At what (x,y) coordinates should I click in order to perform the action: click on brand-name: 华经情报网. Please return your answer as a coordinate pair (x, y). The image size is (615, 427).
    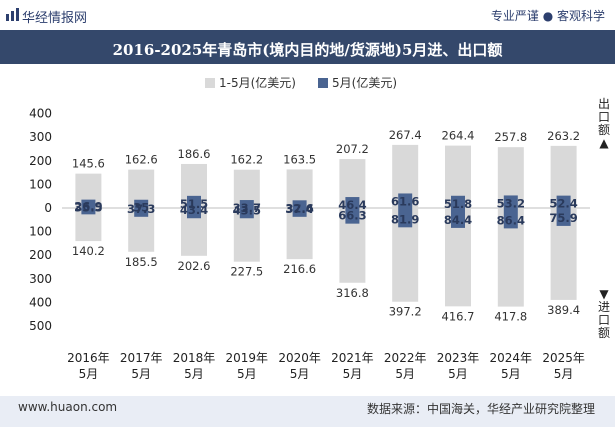
    Looking at the image, I should click on (55, 18).